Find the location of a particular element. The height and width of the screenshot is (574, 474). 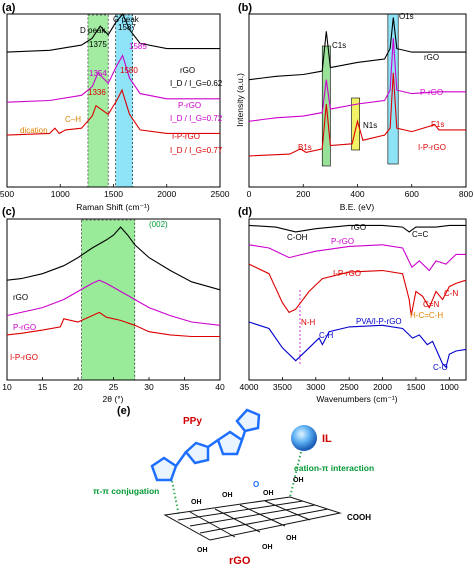

panel-a-ch: C–H is located at coordinates (73, 119).